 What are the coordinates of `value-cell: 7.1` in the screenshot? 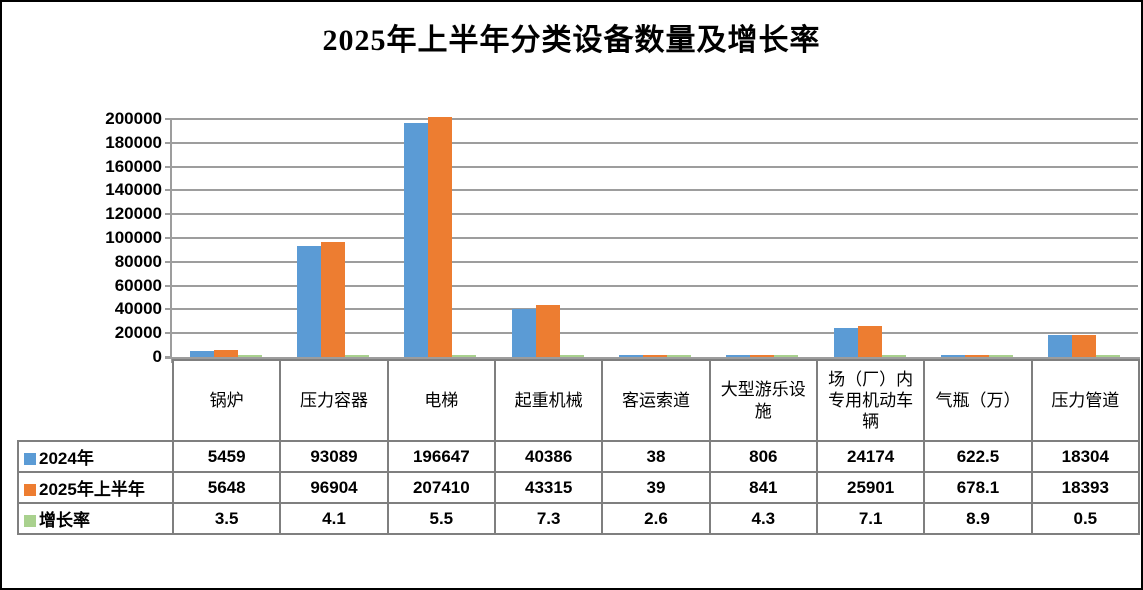 It's located at (870, 518).